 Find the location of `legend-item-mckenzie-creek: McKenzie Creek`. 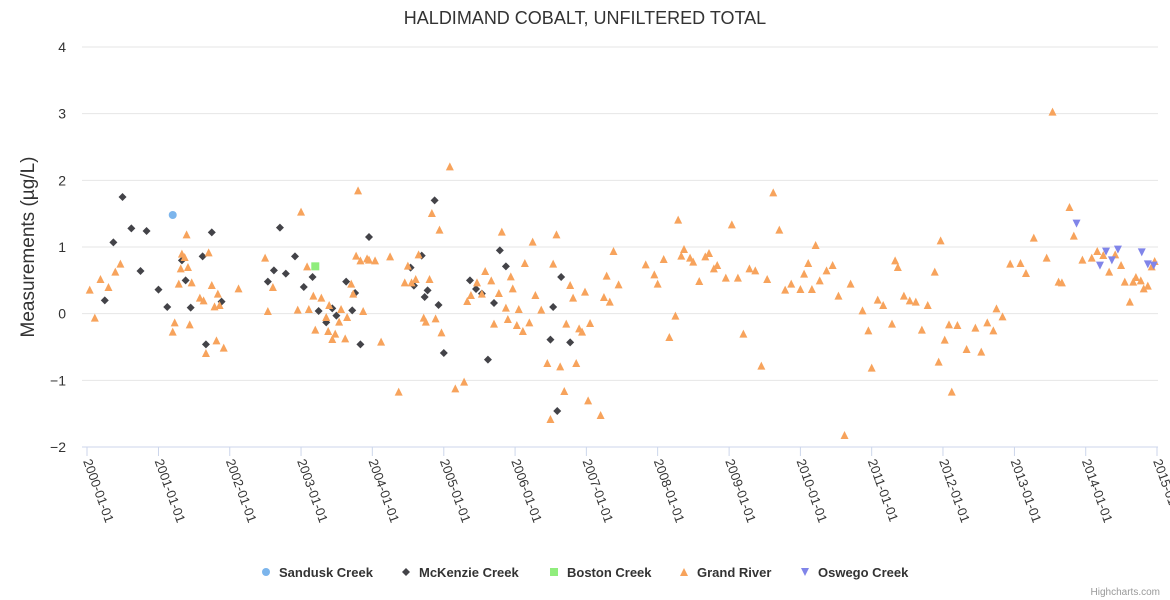

legend-item-mckenzie-creek: McKenzie Creek is located at coordinates (460, 572).